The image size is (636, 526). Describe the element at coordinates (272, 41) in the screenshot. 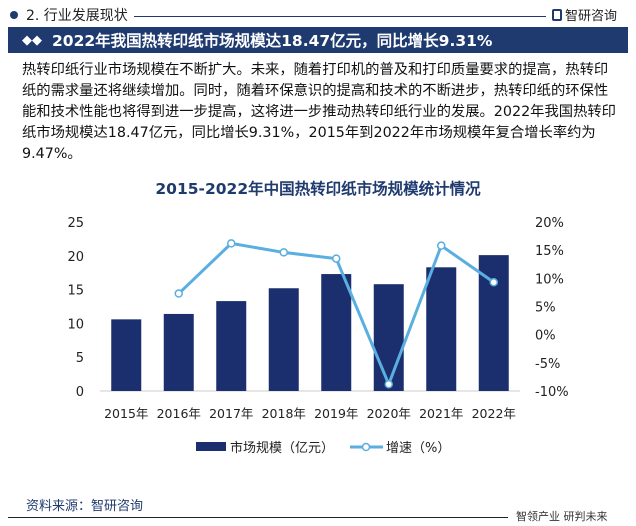

I see `headline: 2022年我国热转印纸市场规模达18.47亿元，同比增长9.31%` at that location.